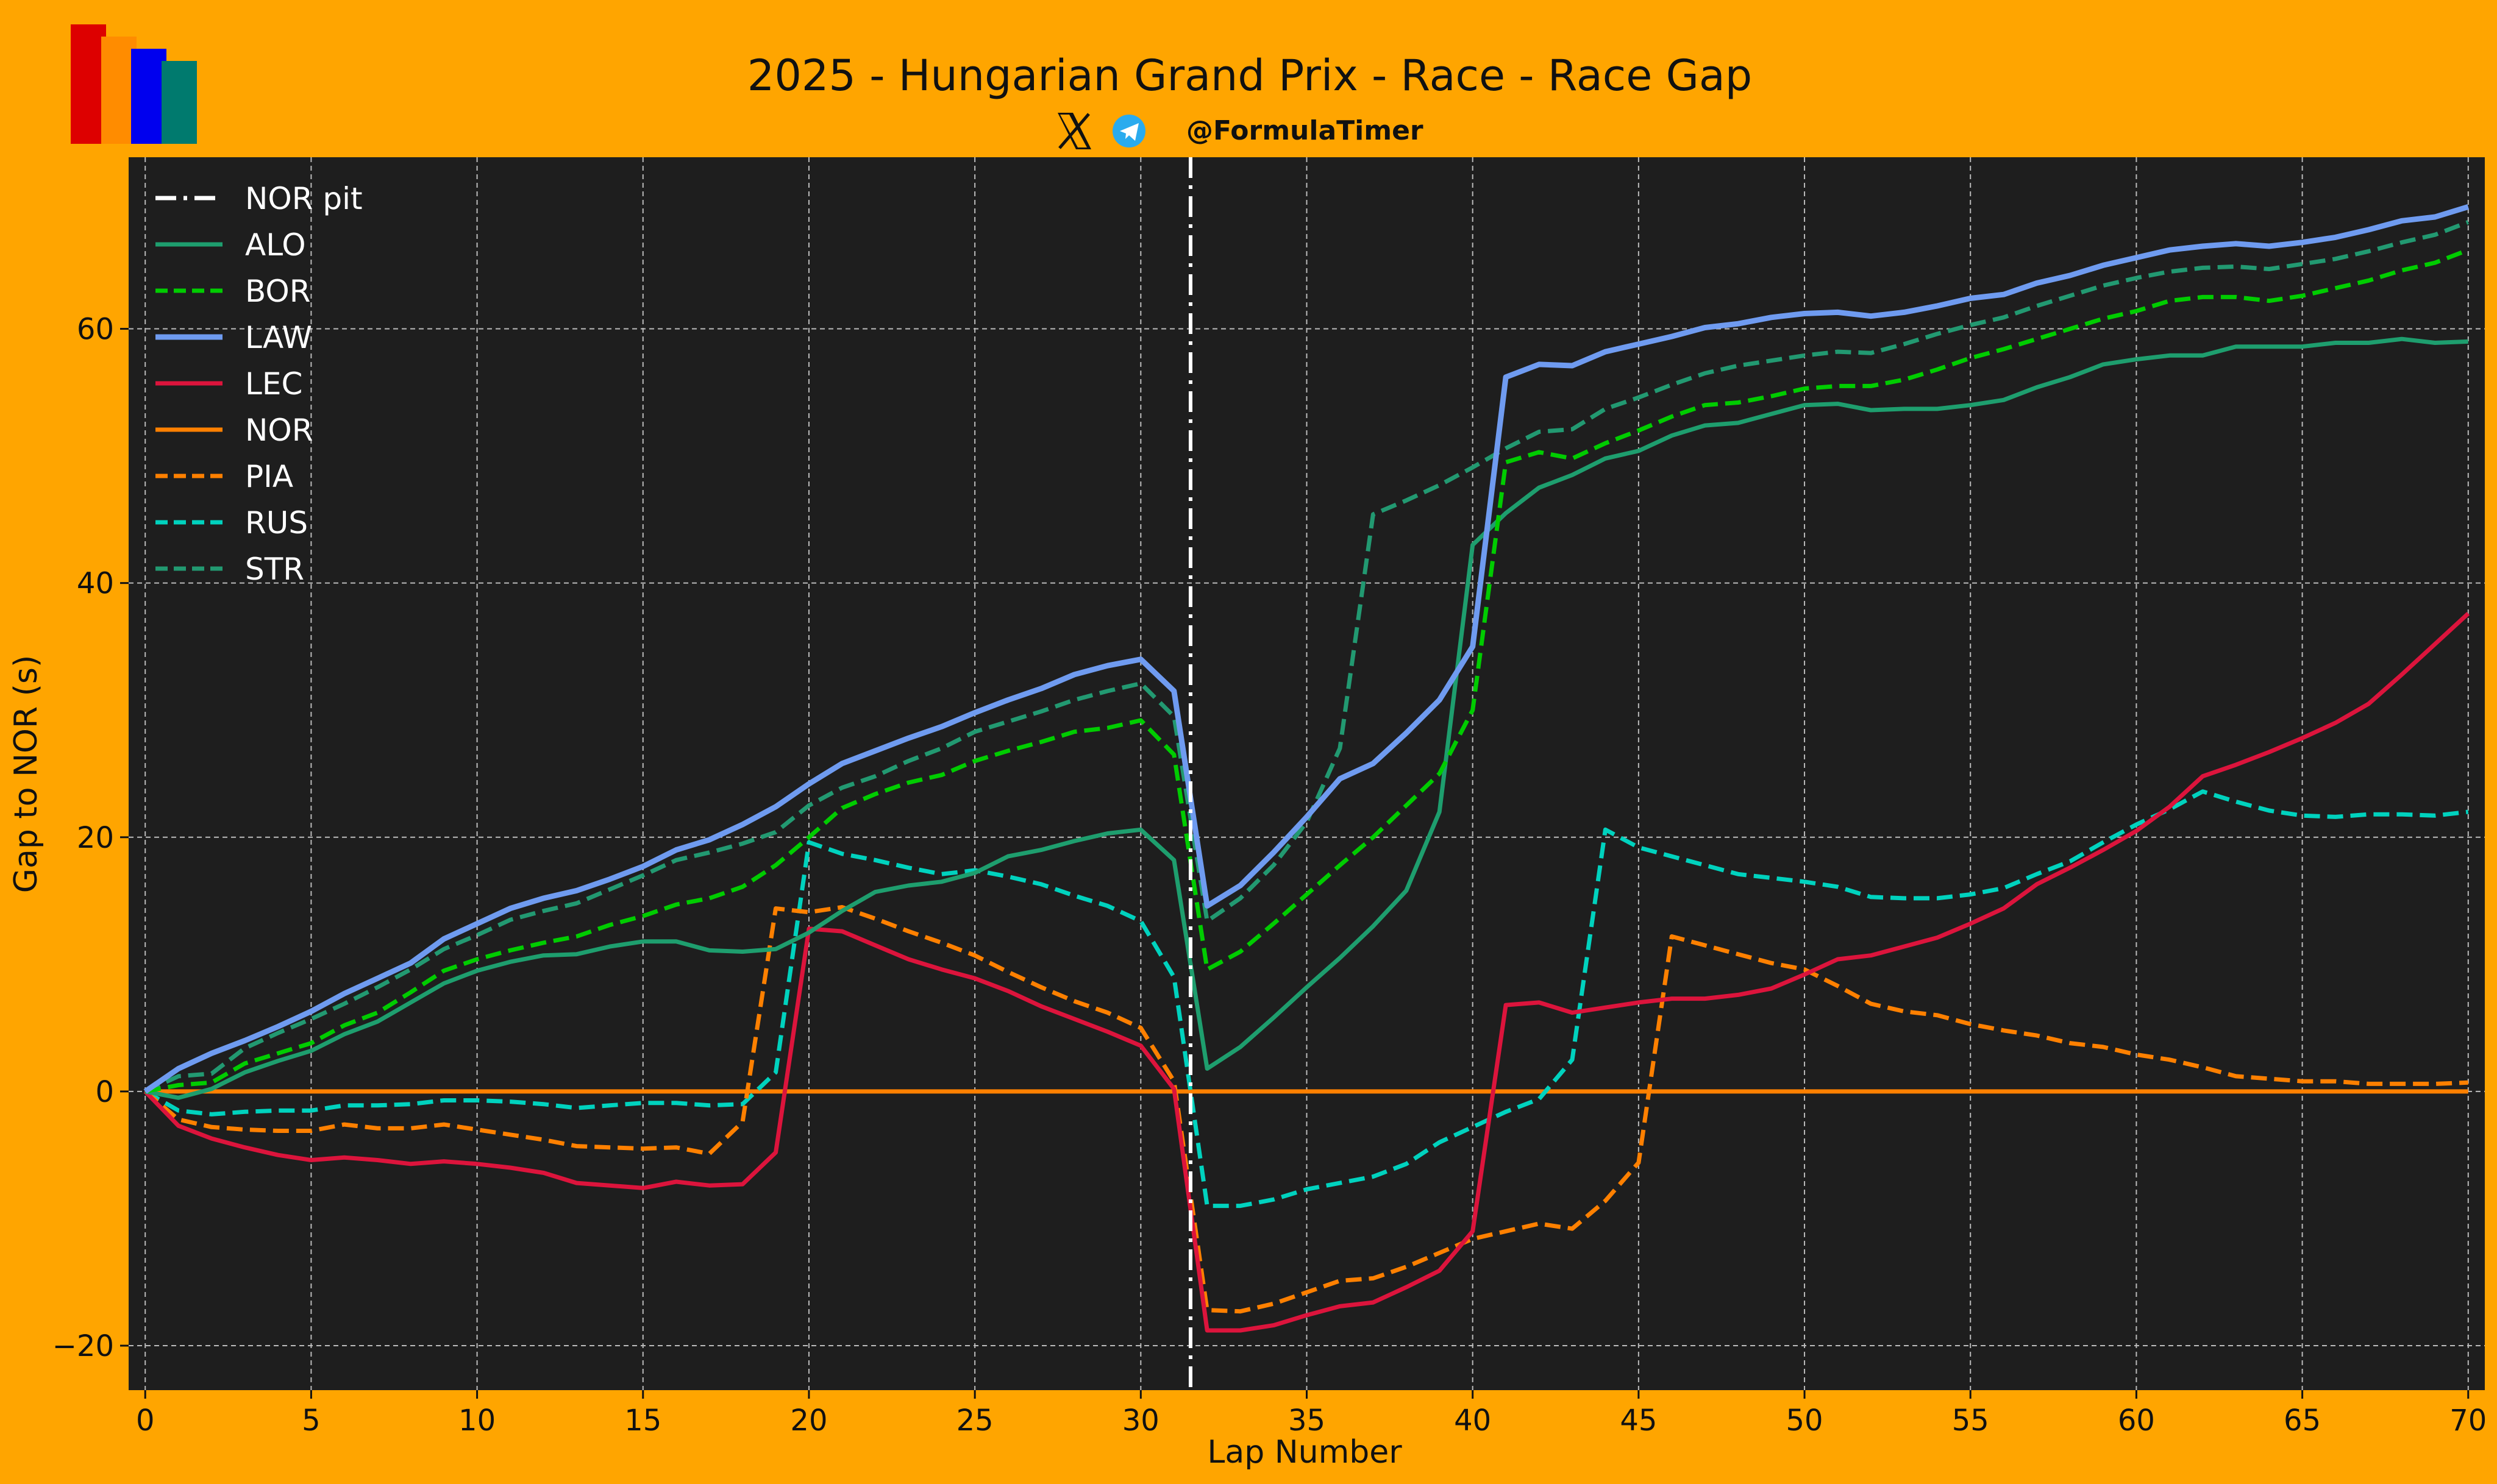 This screenshot has width=2497, height=1484. Describe the element at coordinates (1804, 1421) in the screenshot. I see `x-tick-label: 50` at that location.